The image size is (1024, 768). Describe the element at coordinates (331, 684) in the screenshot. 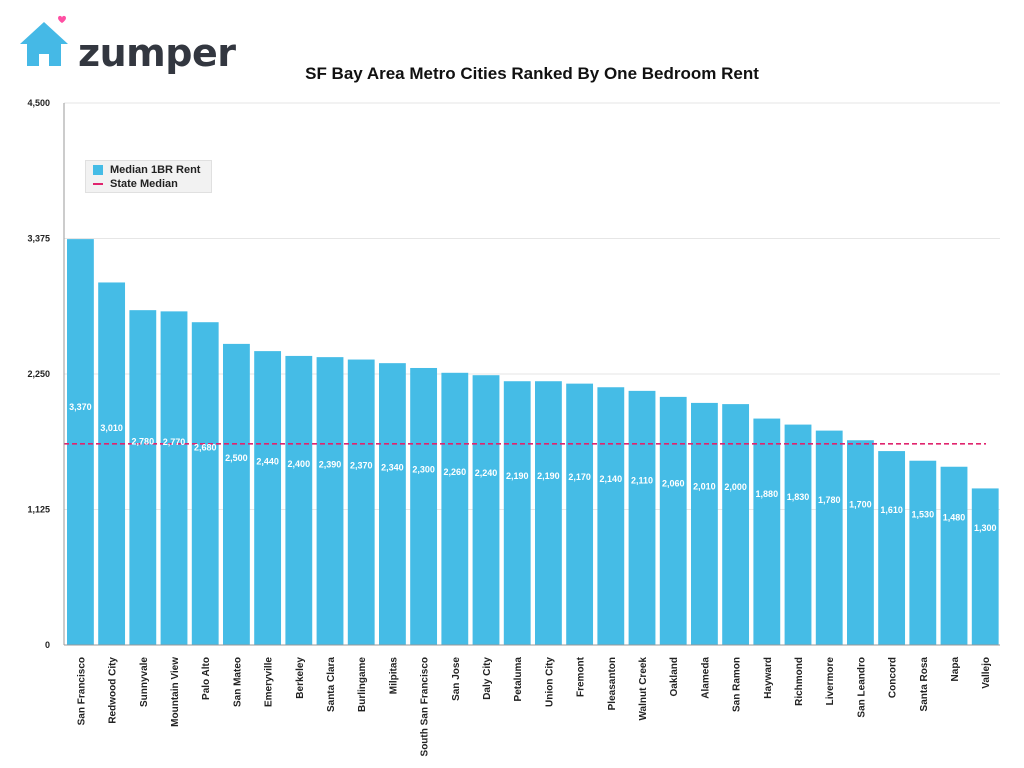

I see `x-tick-label: Santa Clara` at that location.